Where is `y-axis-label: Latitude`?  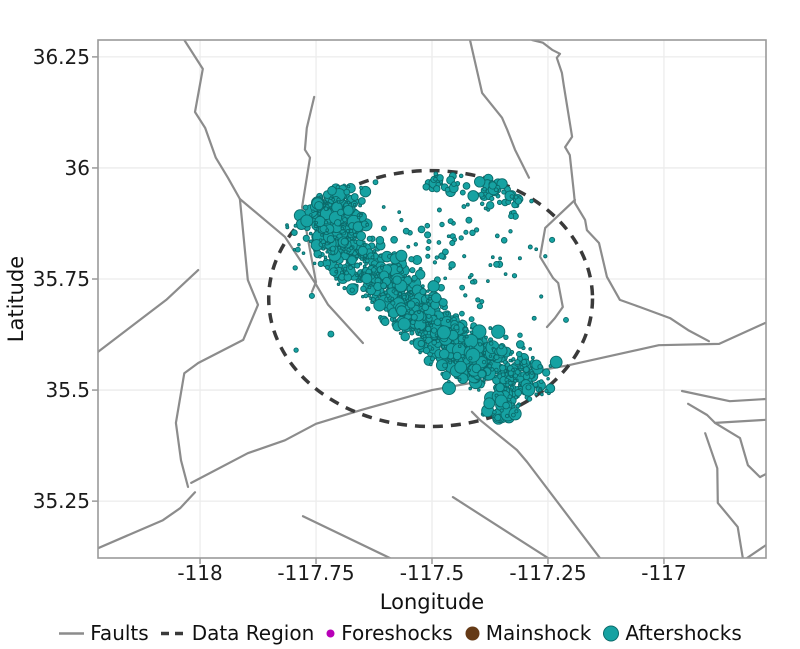 y-axis-label: Latitude is located at coordinates (16, 299).